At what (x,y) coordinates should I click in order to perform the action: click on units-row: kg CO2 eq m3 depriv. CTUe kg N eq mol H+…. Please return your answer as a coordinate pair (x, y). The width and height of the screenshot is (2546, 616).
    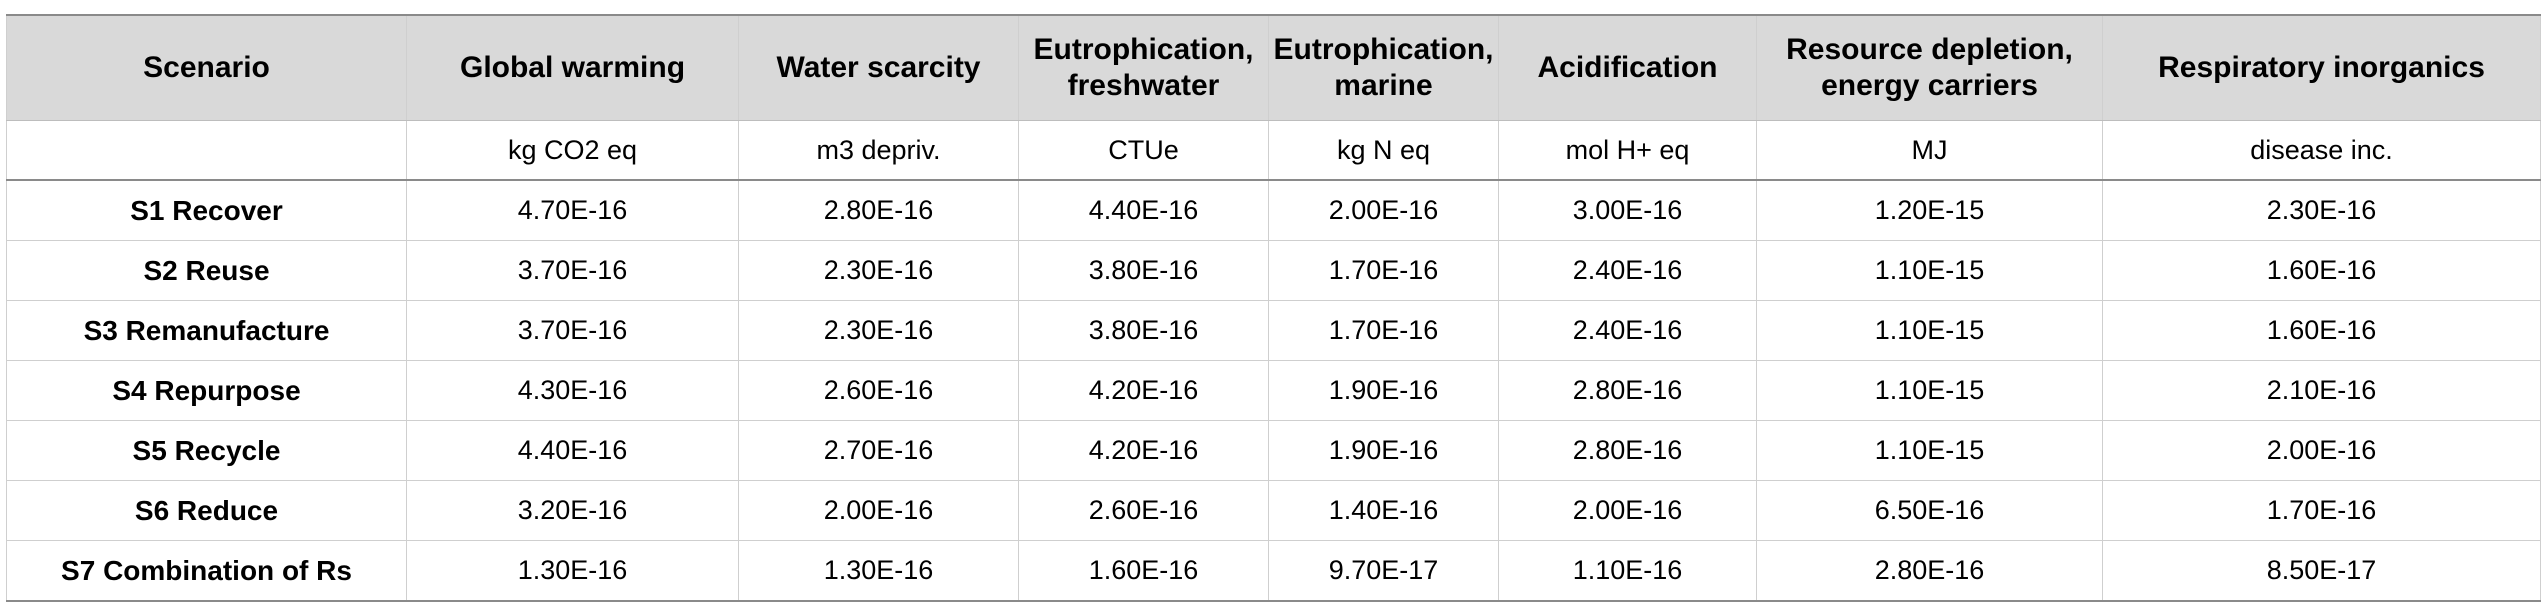
    Looking at the image, I should click on (1273, 150).